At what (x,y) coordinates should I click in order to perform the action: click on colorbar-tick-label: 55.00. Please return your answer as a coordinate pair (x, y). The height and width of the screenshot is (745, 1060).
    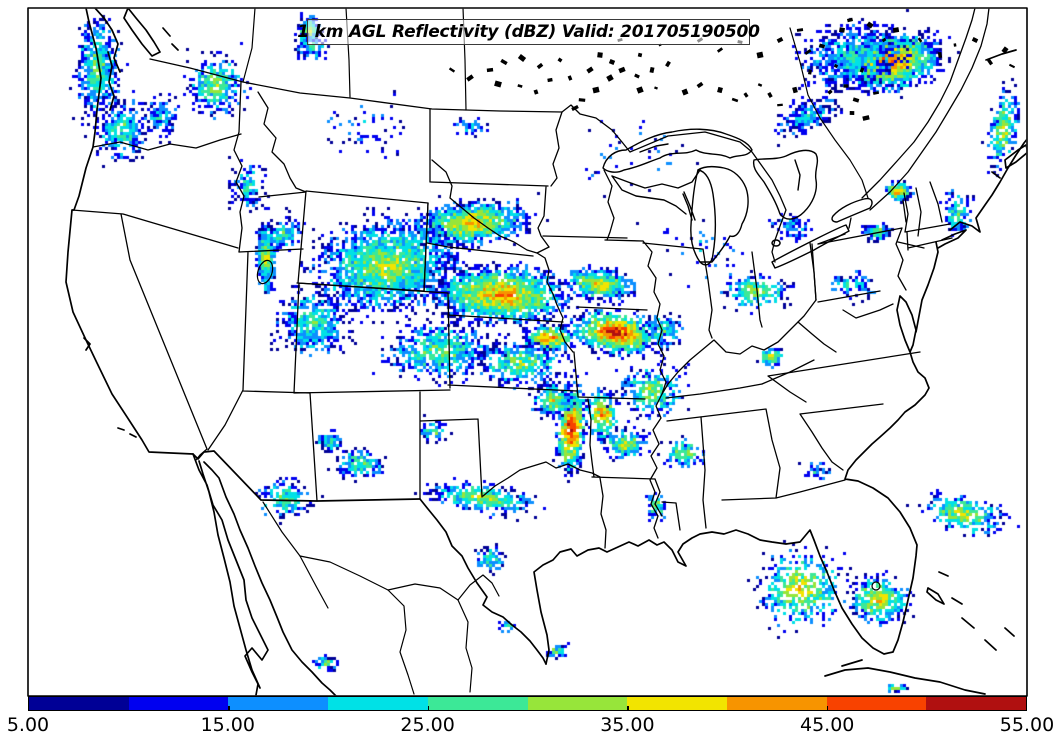
    Looking at the image, I should click on (1027, 725).